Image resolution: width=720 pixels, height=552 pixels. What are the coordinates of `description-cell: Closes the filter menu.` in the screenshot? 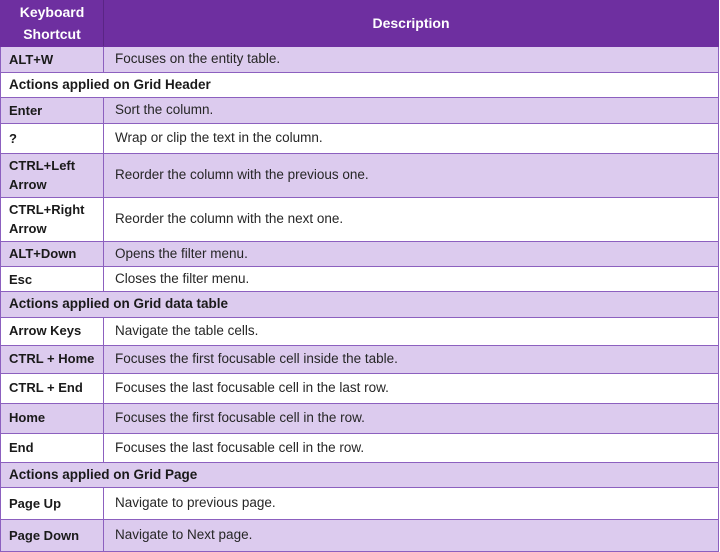 It's located at (411, 279).